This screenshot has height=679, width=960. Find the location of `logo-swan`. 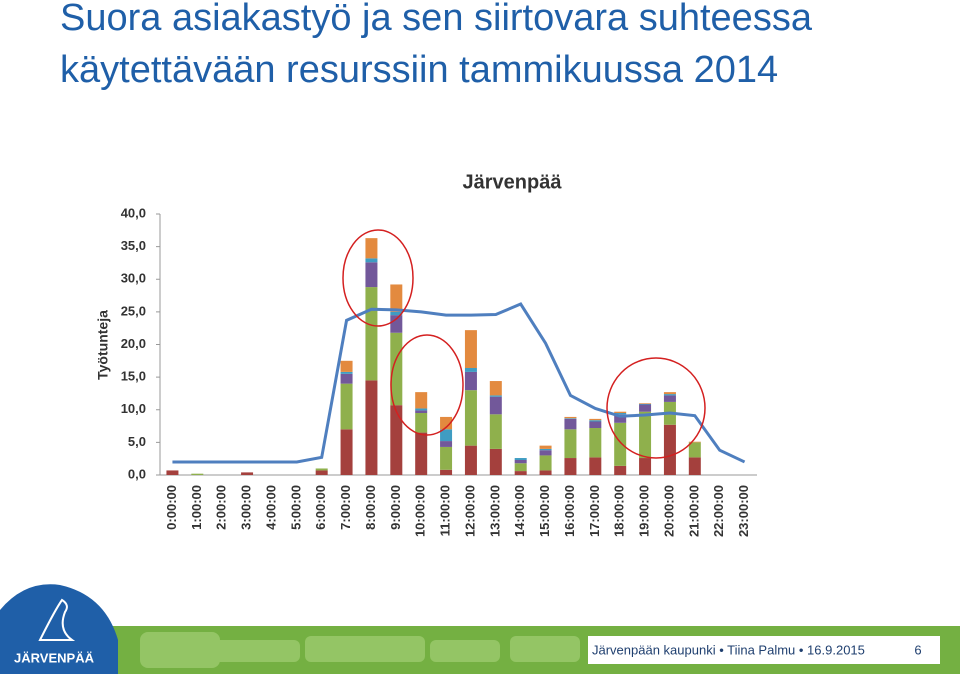

logo-swan is located at coordinates (57, 619).